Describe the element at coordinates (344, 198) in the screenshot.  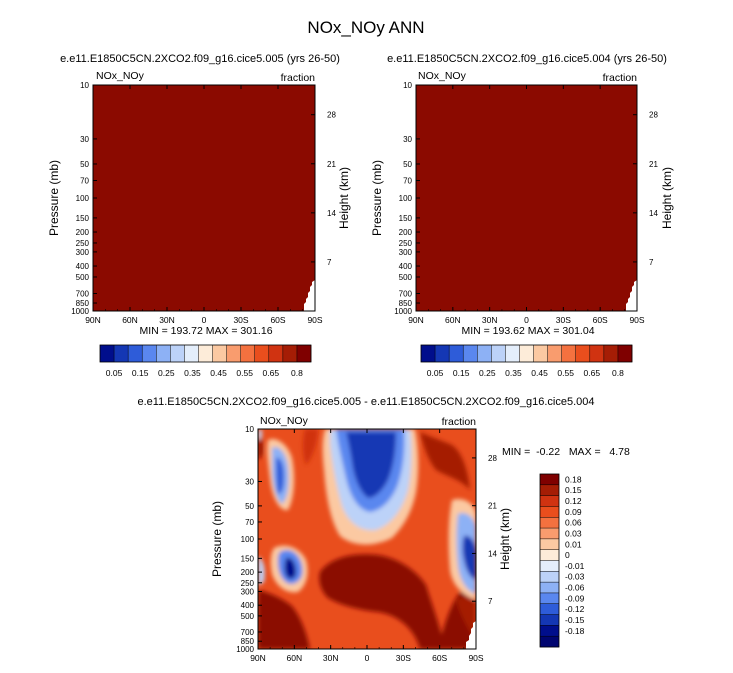
I see `panel-1-ylabel-right: Height (km)` at that location.